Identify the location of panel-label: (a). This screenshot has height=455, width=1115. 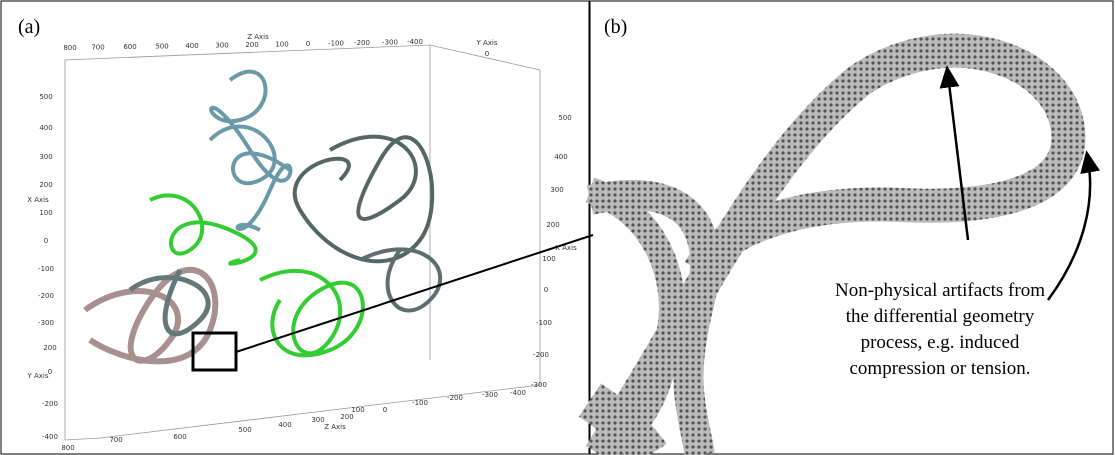
(29, 27).